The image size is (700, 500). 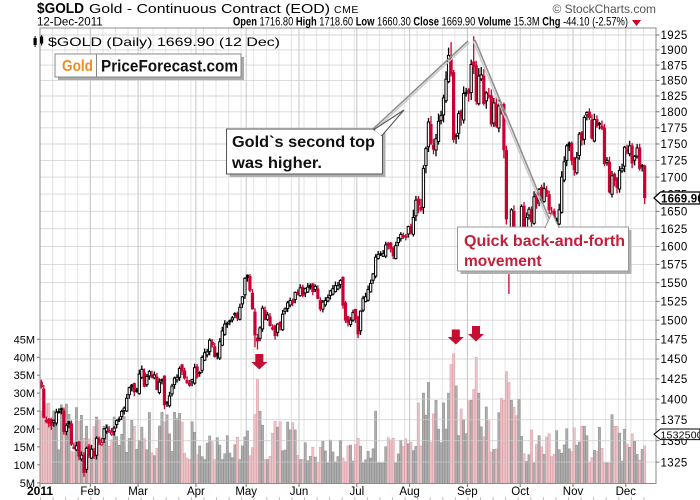 What do you see at coordinates (674, 400) in the screenshot?
I see `svg-text: 1400` at bounding box center [674, 400].